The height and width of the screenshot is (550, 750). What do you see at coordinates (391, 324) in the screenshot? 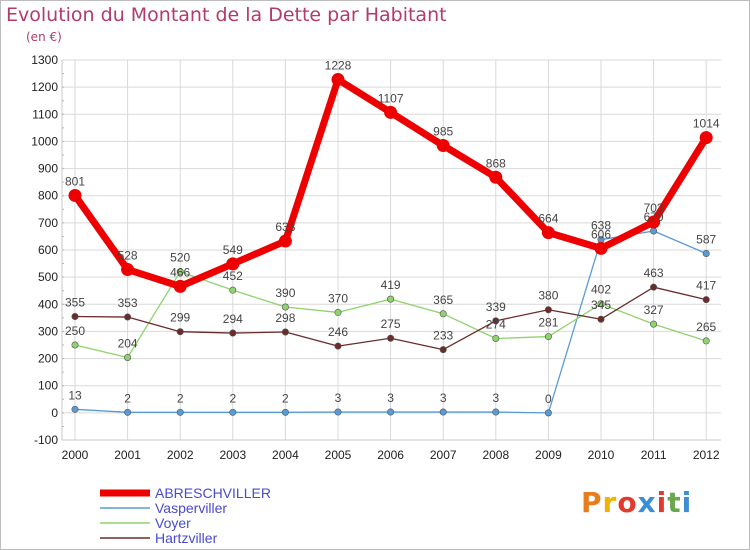
I see `data-label-hartzviller: 275` at bounding box center [391, 324].